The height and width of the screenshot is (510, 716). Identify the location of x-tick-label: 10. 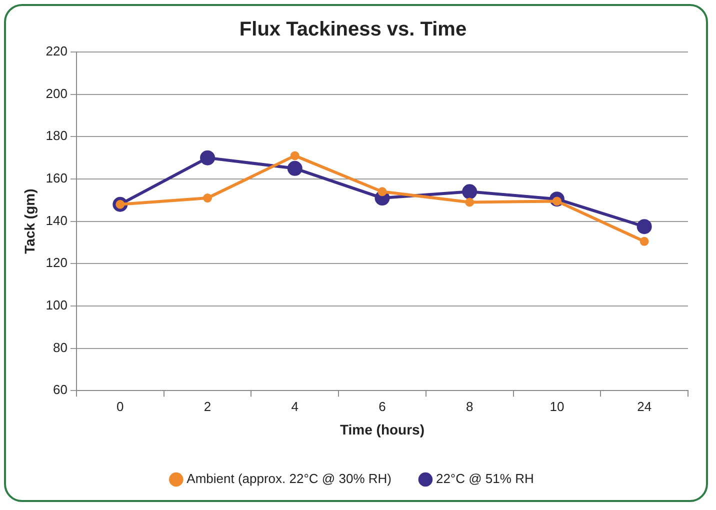
(557, 406).